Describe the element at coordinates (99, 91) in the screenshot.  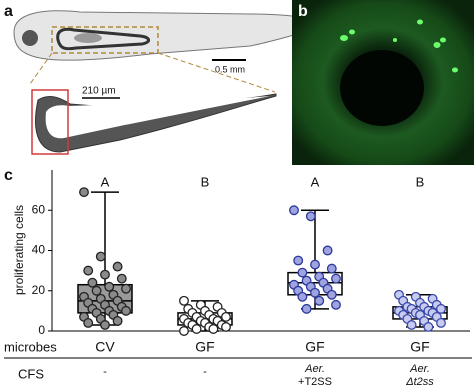
I see `length-label: 210 µm` at that location.